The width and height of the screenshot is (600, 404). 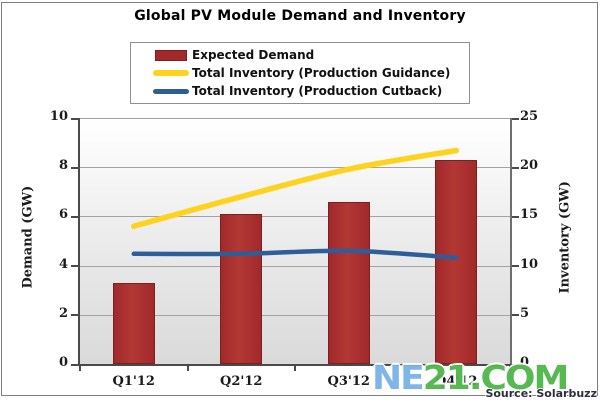 I want to click on right-axis-line, so click(x=511, y=242).